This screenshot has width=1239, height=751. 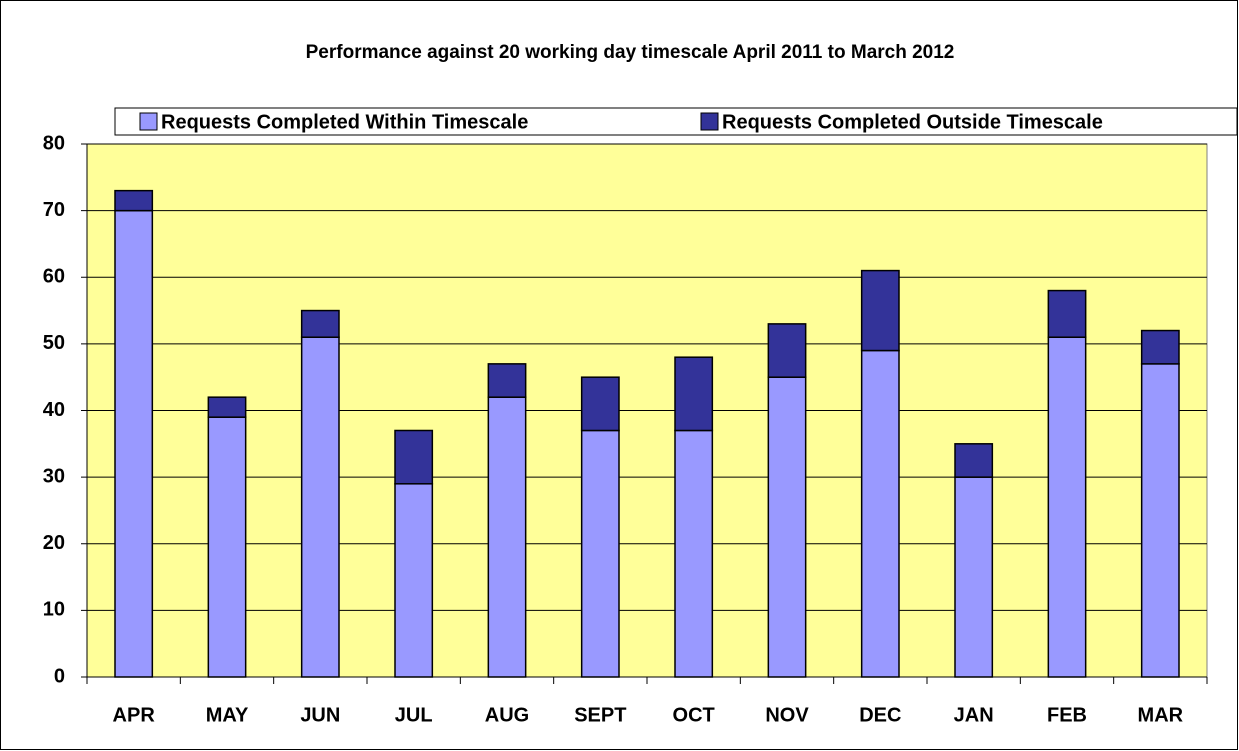 I want to click on y-tick-label: 20, so click(x=54, y=543).